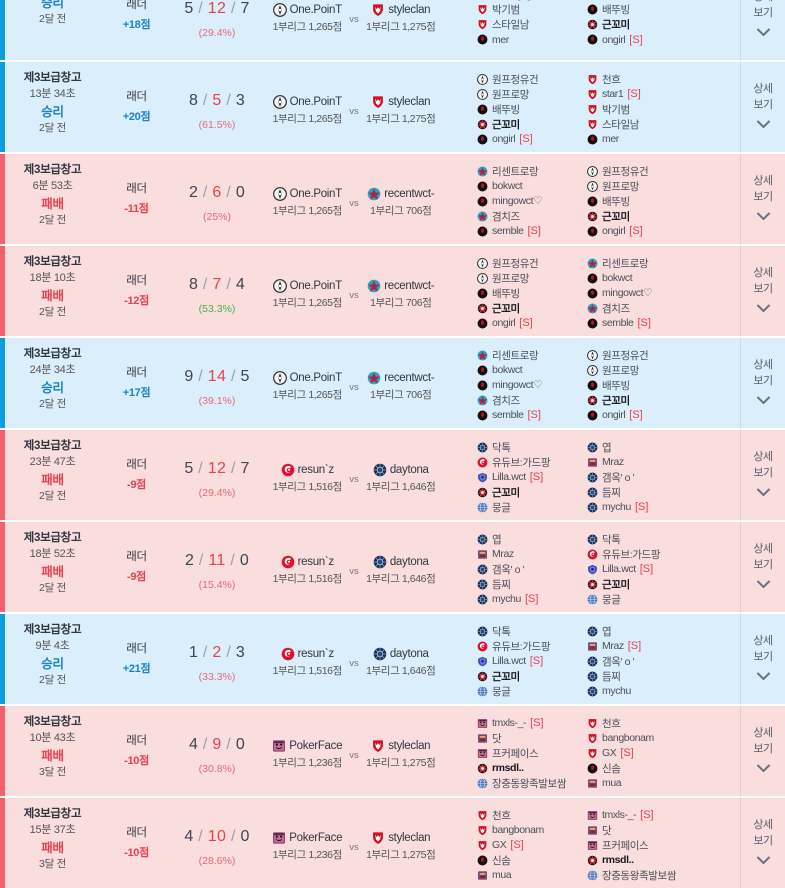  Describe the element at coordinates (532, 39) in the screenshot. I see `player-entry: mer` at that location.